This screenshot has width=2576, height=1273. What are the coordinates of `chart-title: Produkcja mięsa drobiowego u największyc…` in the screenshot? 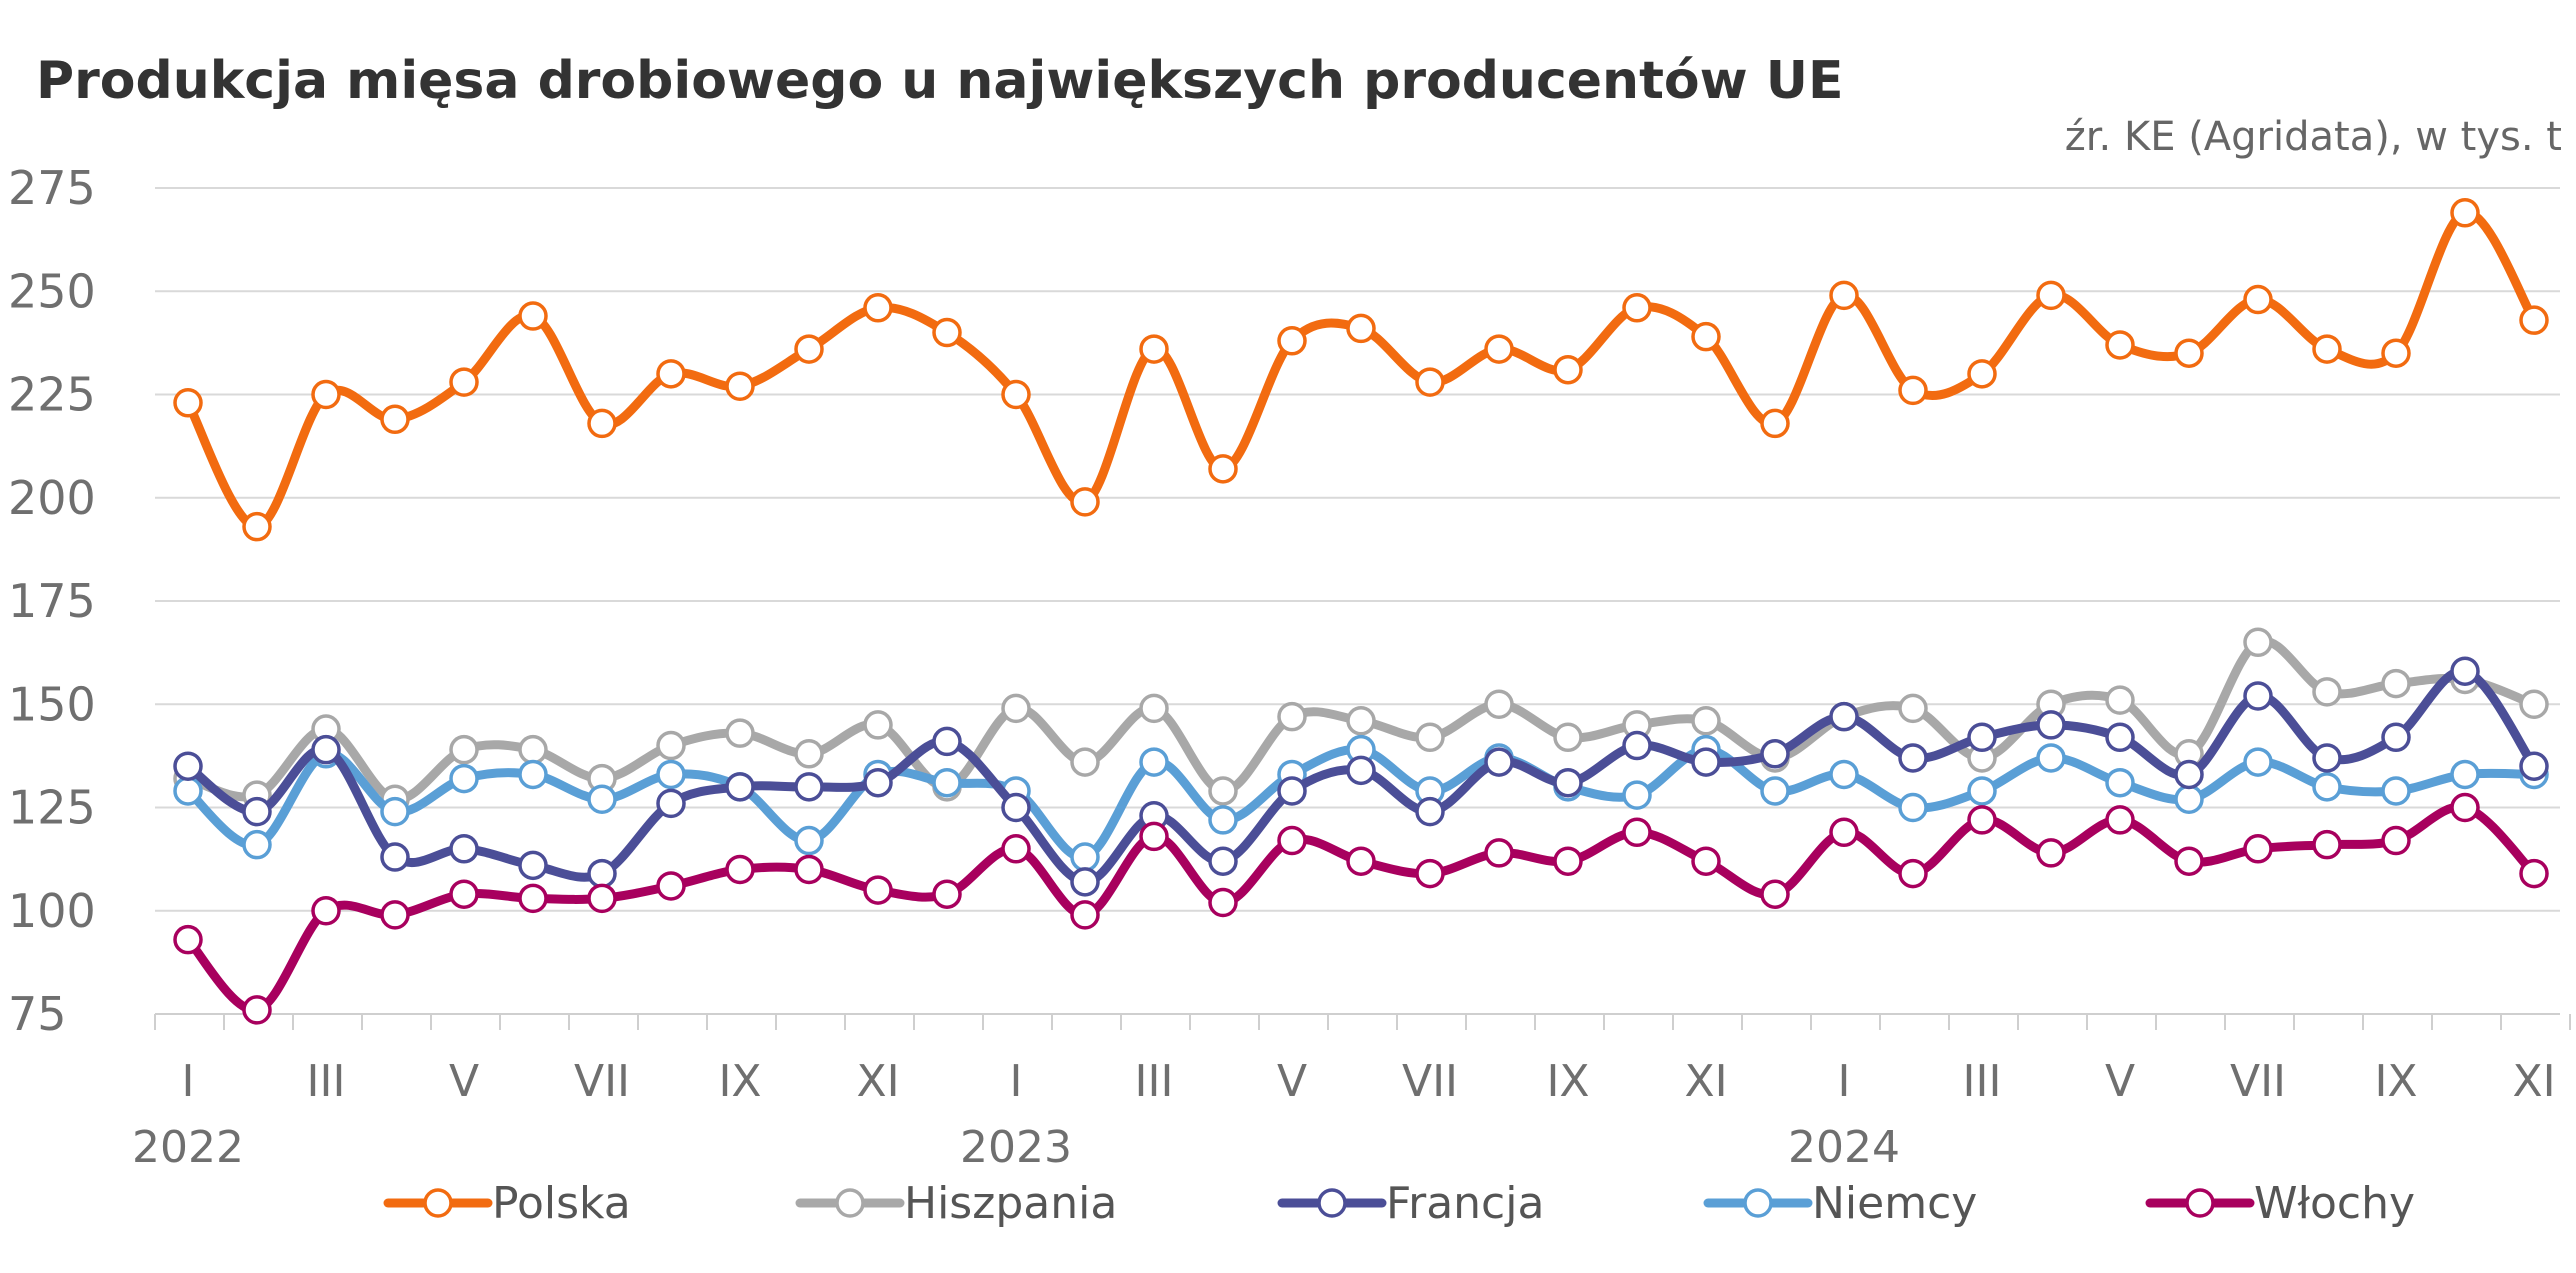 It's located at (940, 81).